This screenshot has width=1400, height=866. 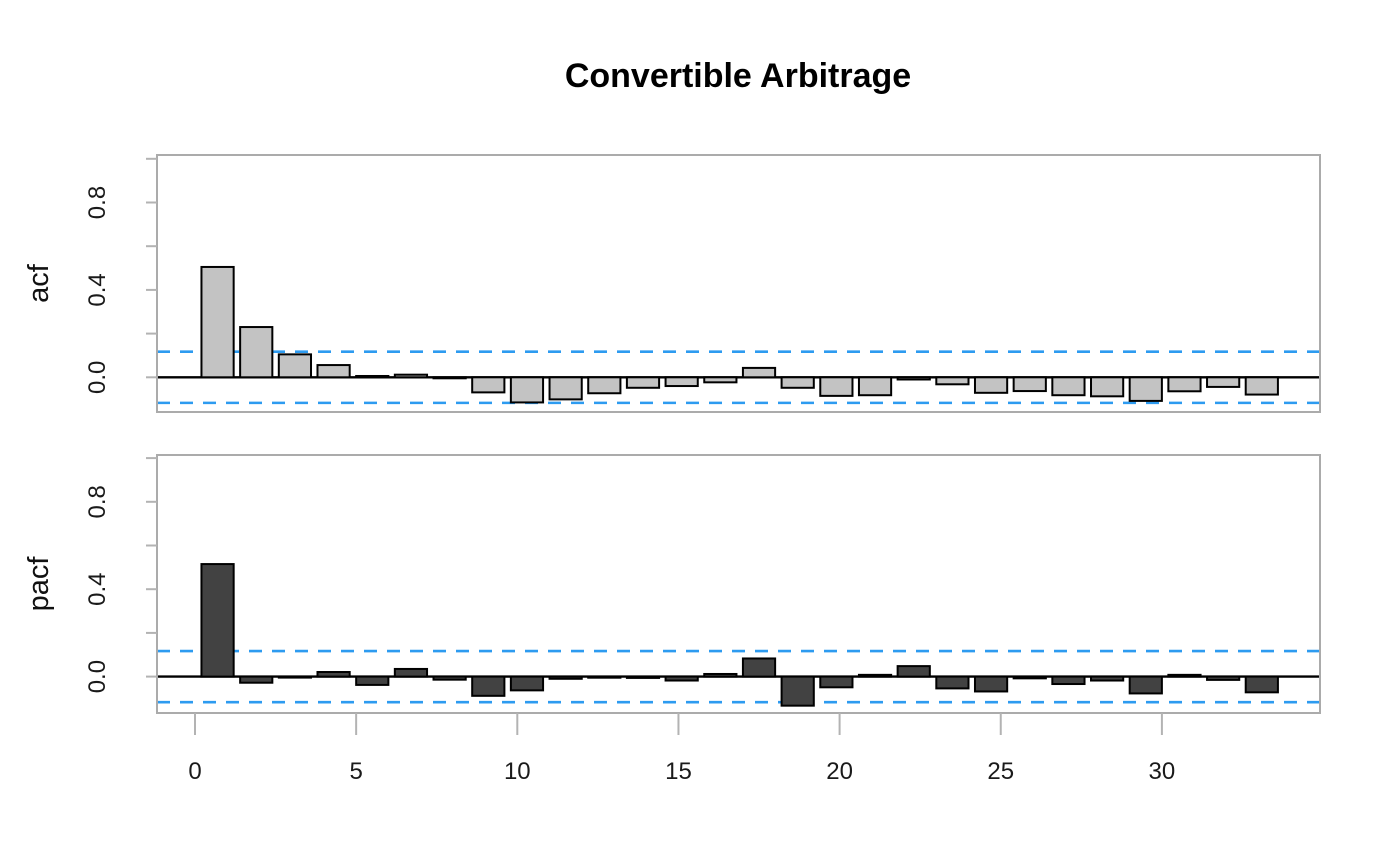 What do you see at coordinates (39, 283) in the screenshot?
I see `acf-axis-label: acf` at bounding box center [39, 283].